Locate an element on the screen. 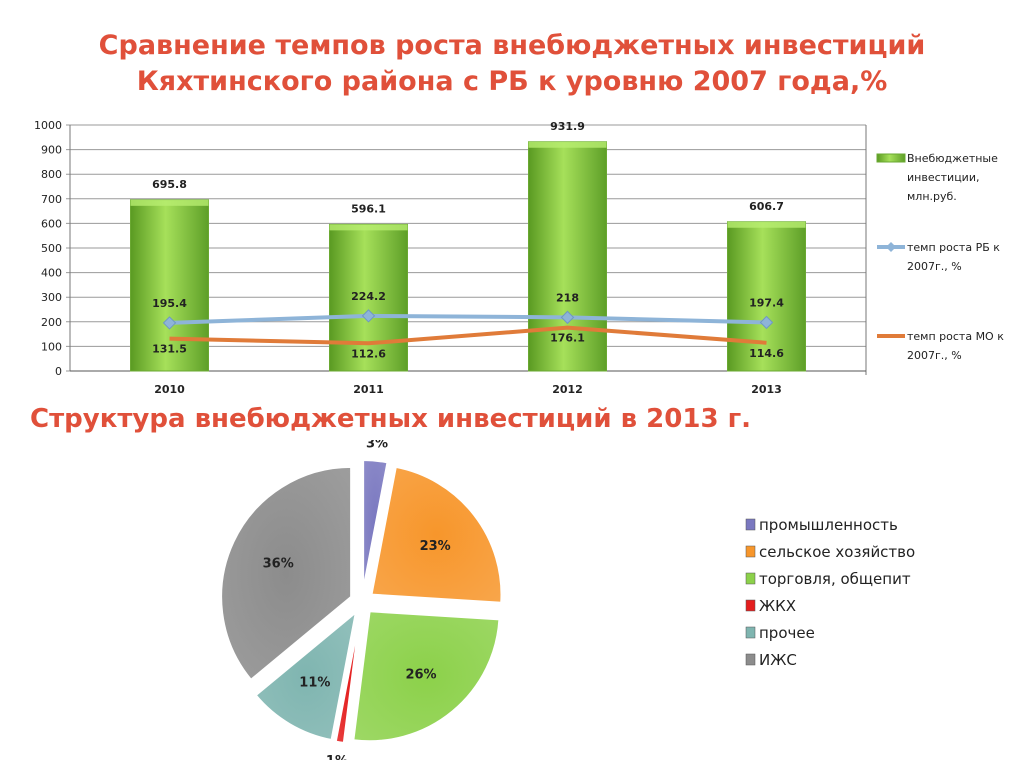 The height and width of the screenshot is (768, 1024). line-value-label-rb-2013: 197.4 is located at coordinates (766, 302).